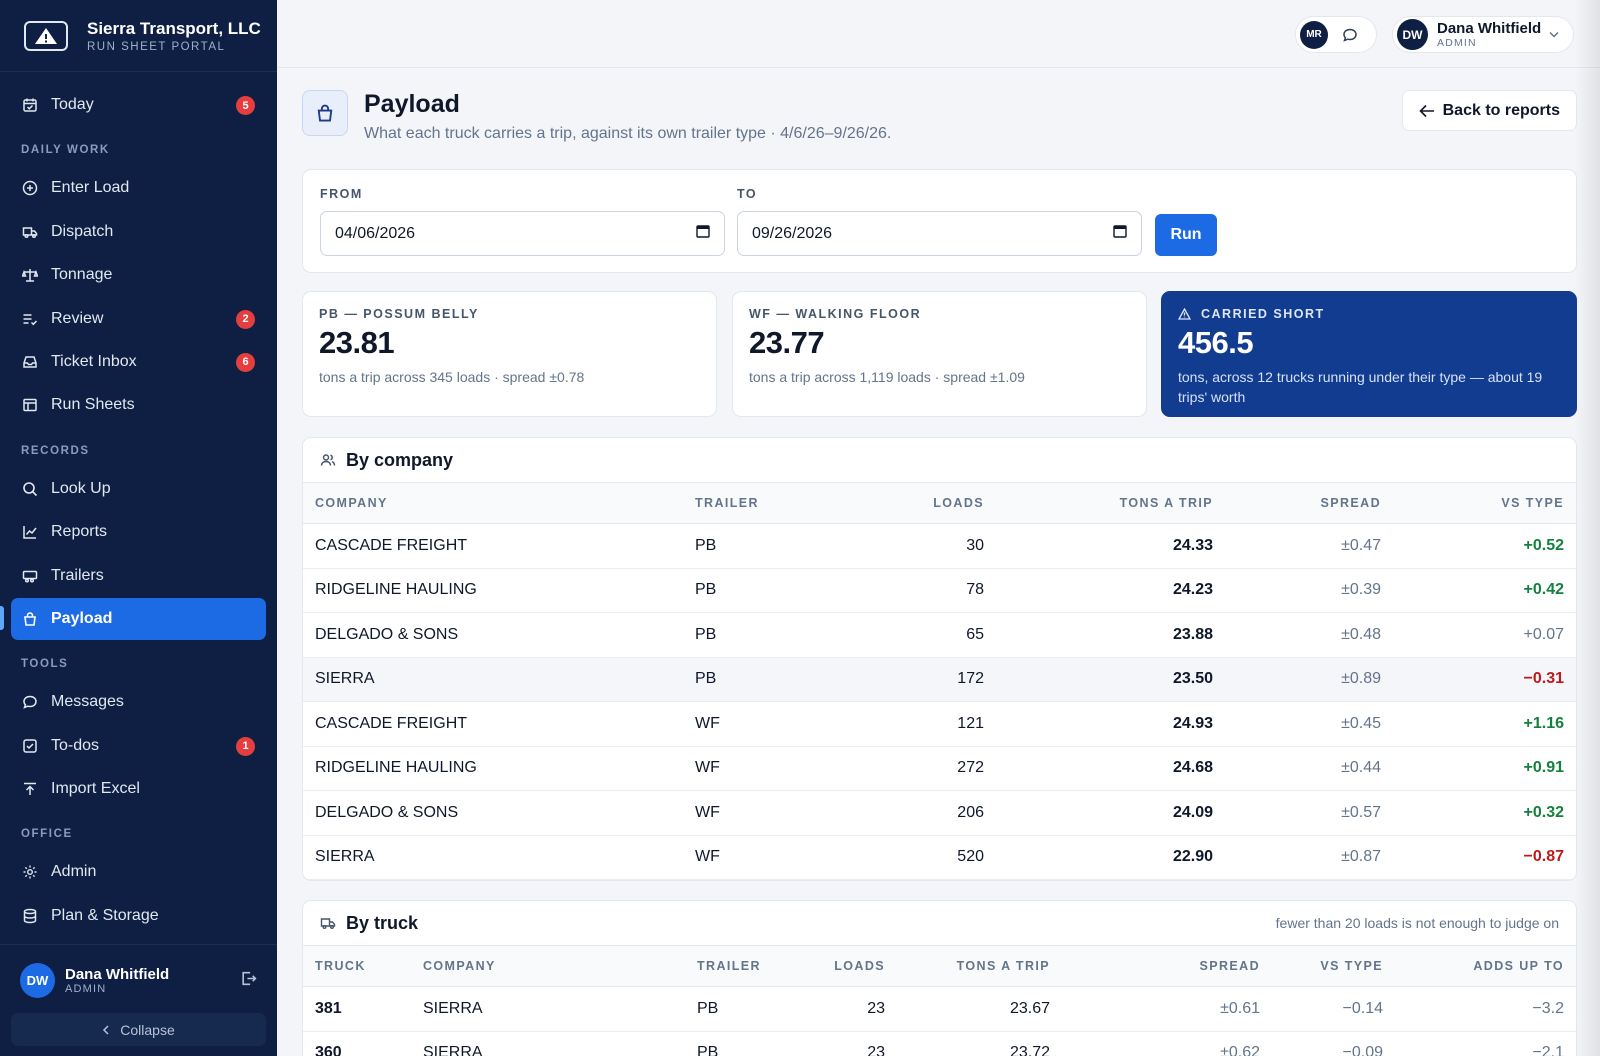 This screenshot has width=1600, height=1056. What do you see at coordinates (1110, 679) in the screenshot?
I see `tons-a-trip-cell: 23.50` at bounding box center [1110, 679].